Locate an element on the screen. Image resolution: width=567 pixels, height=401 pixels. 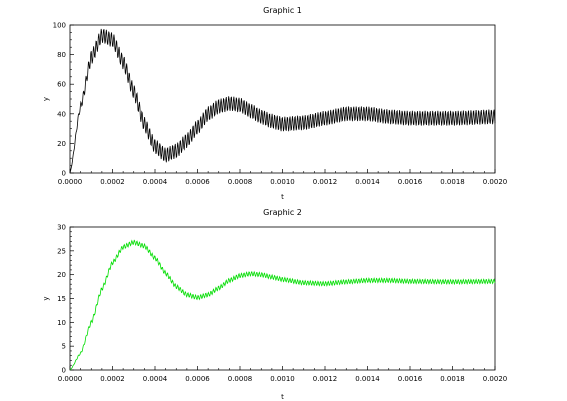
chart-title: Graphic 2 is located at coordinates (282, 212).